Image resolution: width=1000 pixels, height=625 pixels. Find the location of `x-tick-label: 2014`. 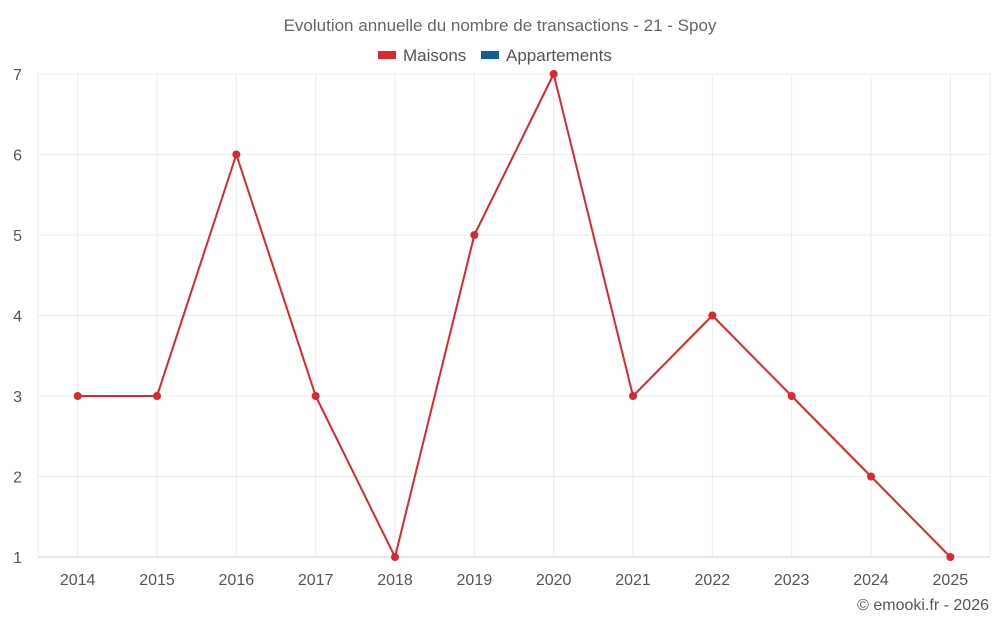

x-tick-label: 2014 is located at coordinates (78, 580).